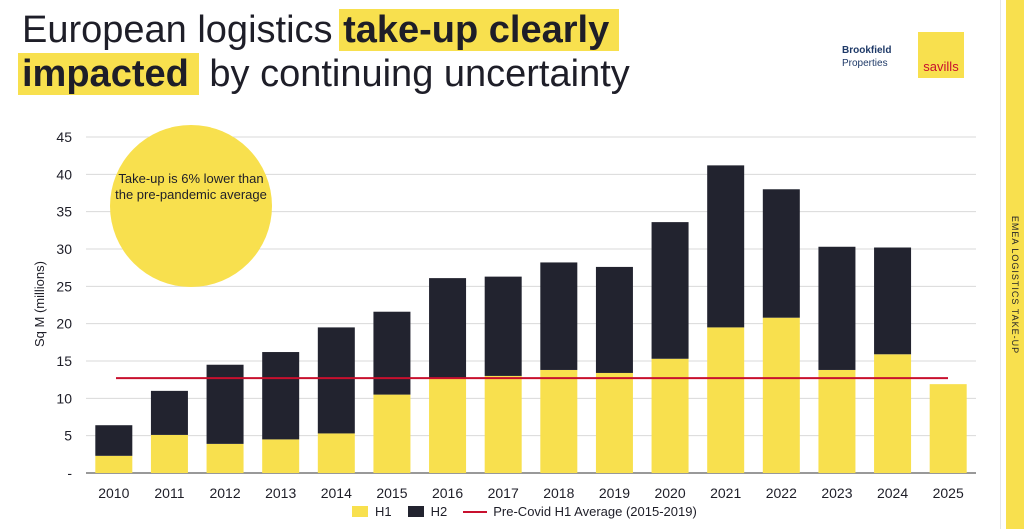  What do you see at coordinates (68, 436) in the screenshot?
I see `y-tick-label: 5` at bounding box center [68, 436].